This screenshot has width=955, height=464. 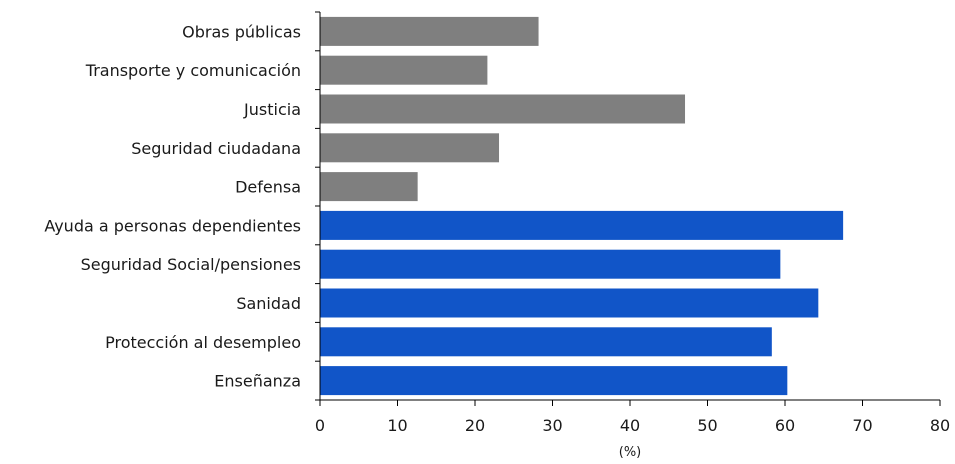 What do you see at coordinates (475, 425) in the screenshot?
I see `x-tick-label: 20` at bounding box center [475, 425].